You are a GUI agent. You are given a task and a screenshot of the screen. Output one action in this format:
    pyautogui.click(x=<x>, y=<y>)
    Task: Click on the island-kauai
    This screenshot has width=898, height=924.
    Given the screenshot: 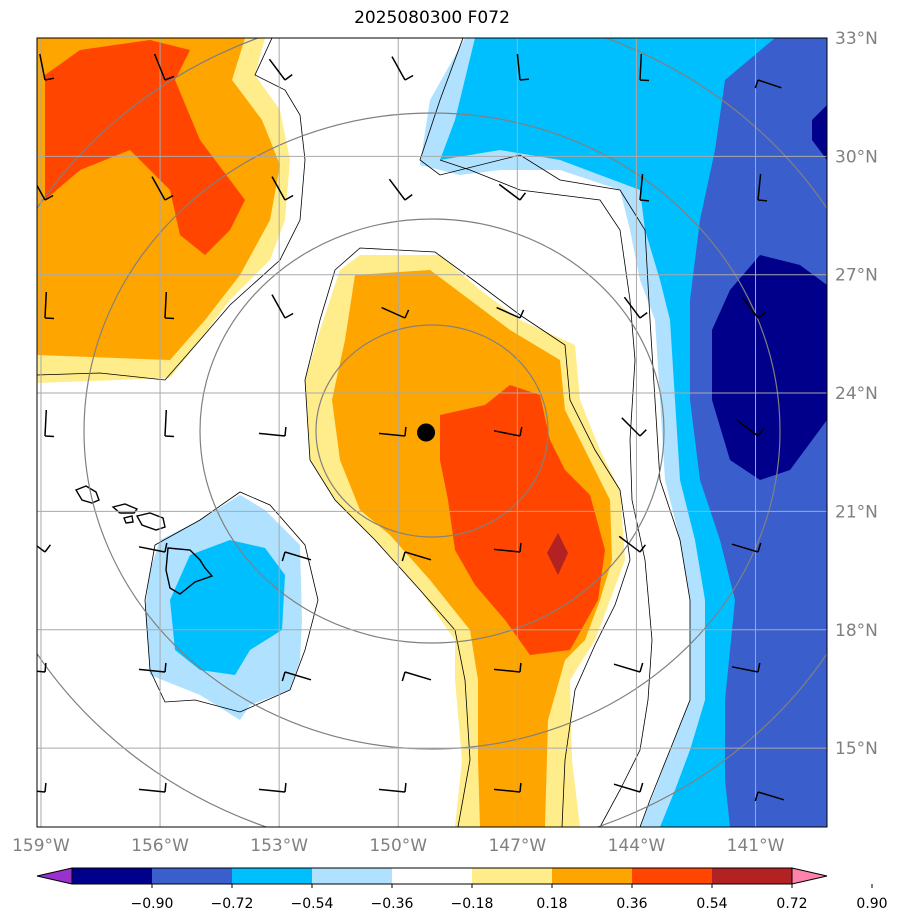 What is the action you would take?
    pyautogui.click(x=87, y=494)
    